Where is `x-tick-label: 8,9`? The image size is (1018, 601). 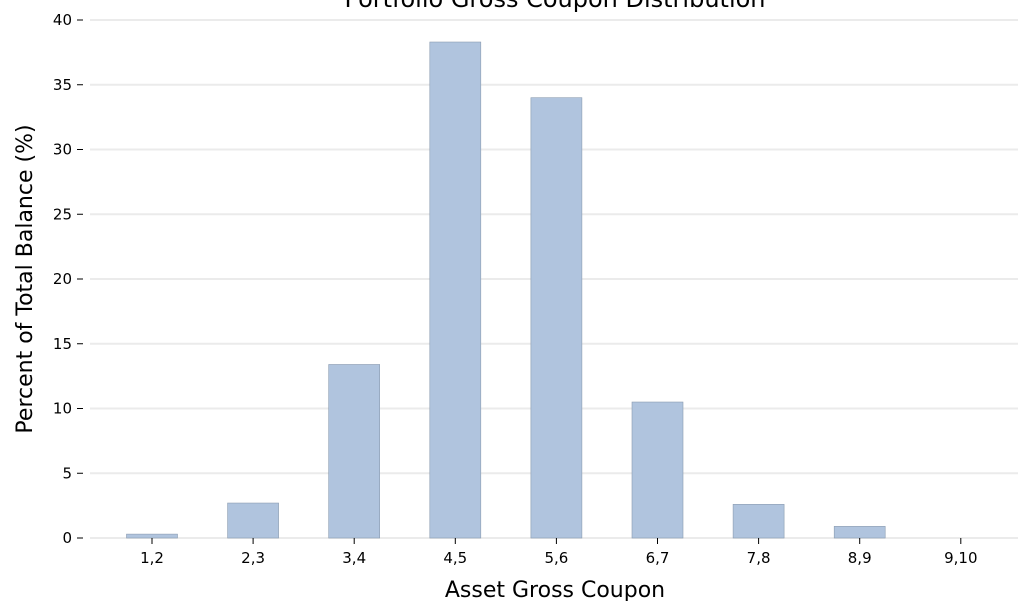
x-tick-label: 8,9 is located at coordinates (860, 558).